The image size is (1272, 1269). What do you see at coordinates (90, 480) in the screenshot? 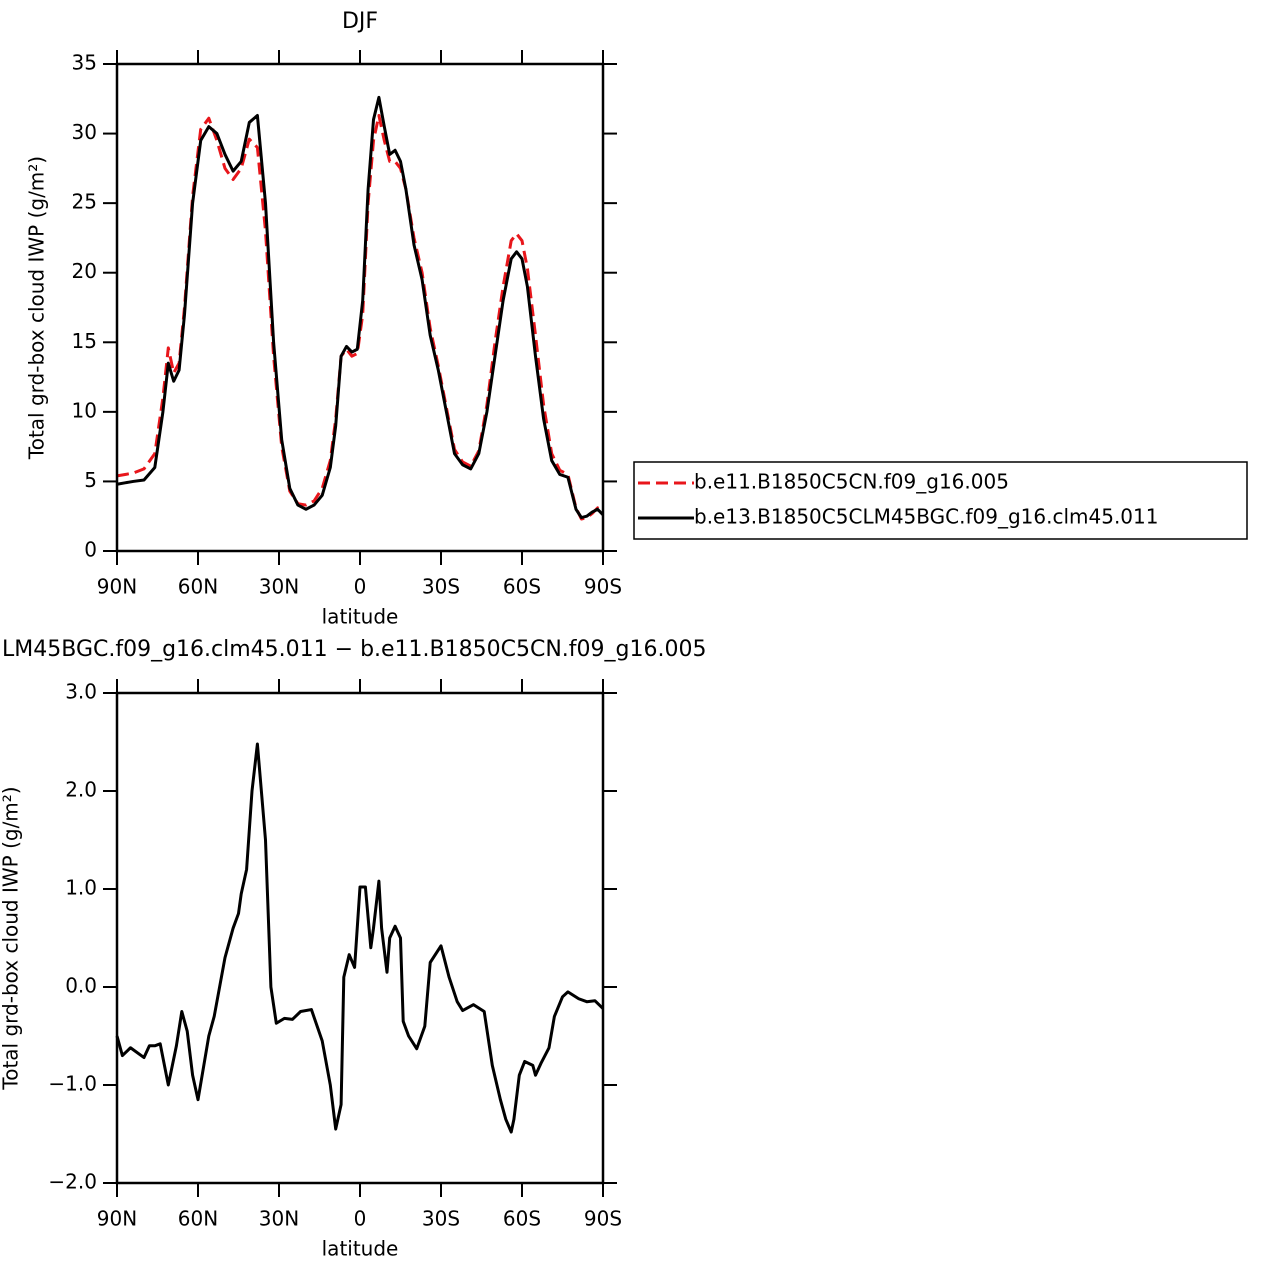
I see `y-tick-label: 5` at bounding box center [90, 480].